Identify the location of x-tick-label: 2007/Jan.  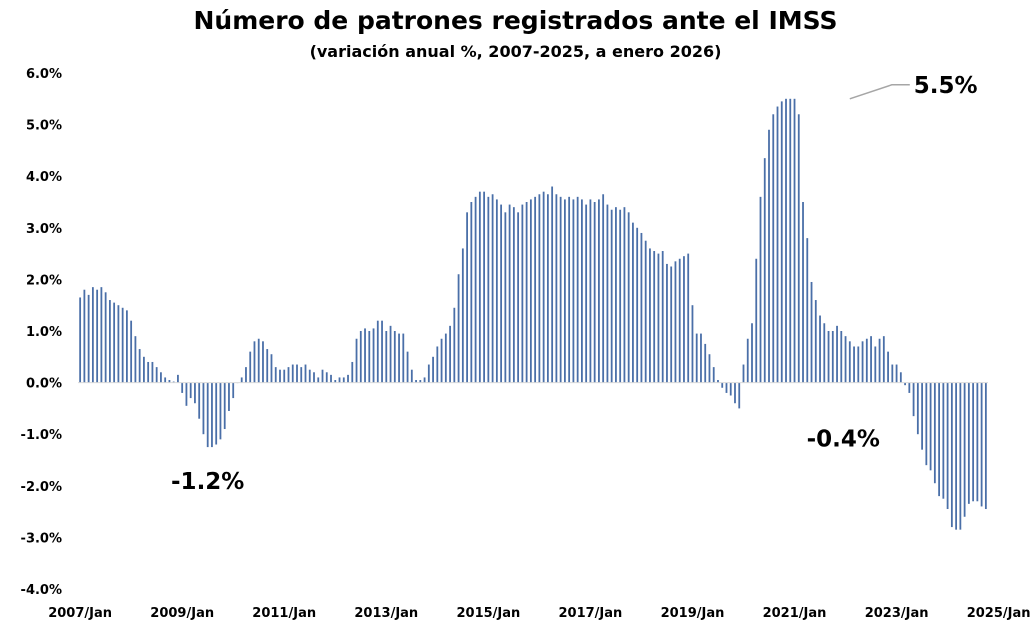
(80, 613).